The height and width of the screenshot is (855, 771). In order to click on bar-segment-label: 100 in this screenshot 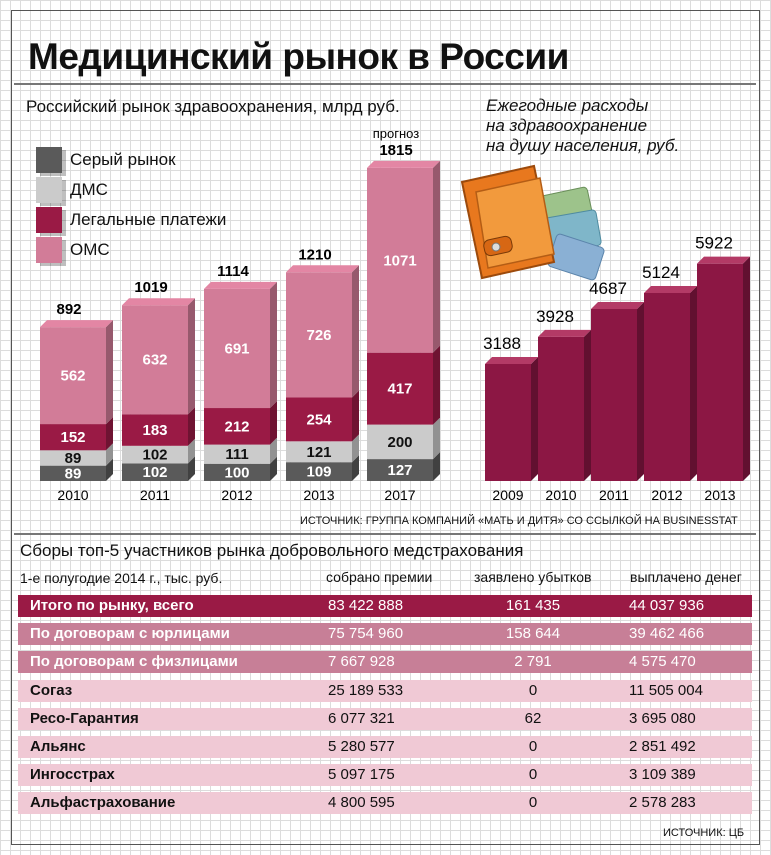, I will do `click(236, 472)`.